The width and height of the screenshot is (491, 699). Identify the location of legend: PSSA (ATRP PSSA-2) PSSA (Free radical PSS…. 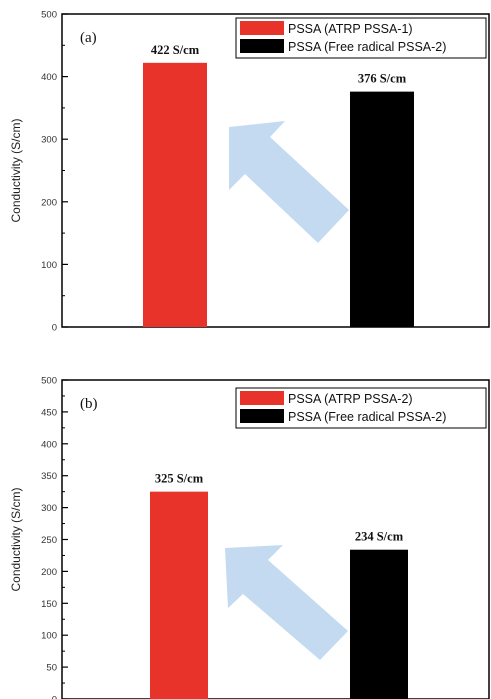
(361, 408).